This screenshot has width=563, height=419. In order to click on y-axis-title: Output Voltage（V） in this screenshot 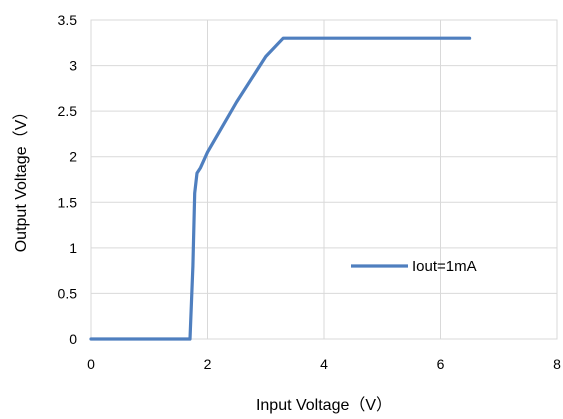, I will do `click(21, 178)`.